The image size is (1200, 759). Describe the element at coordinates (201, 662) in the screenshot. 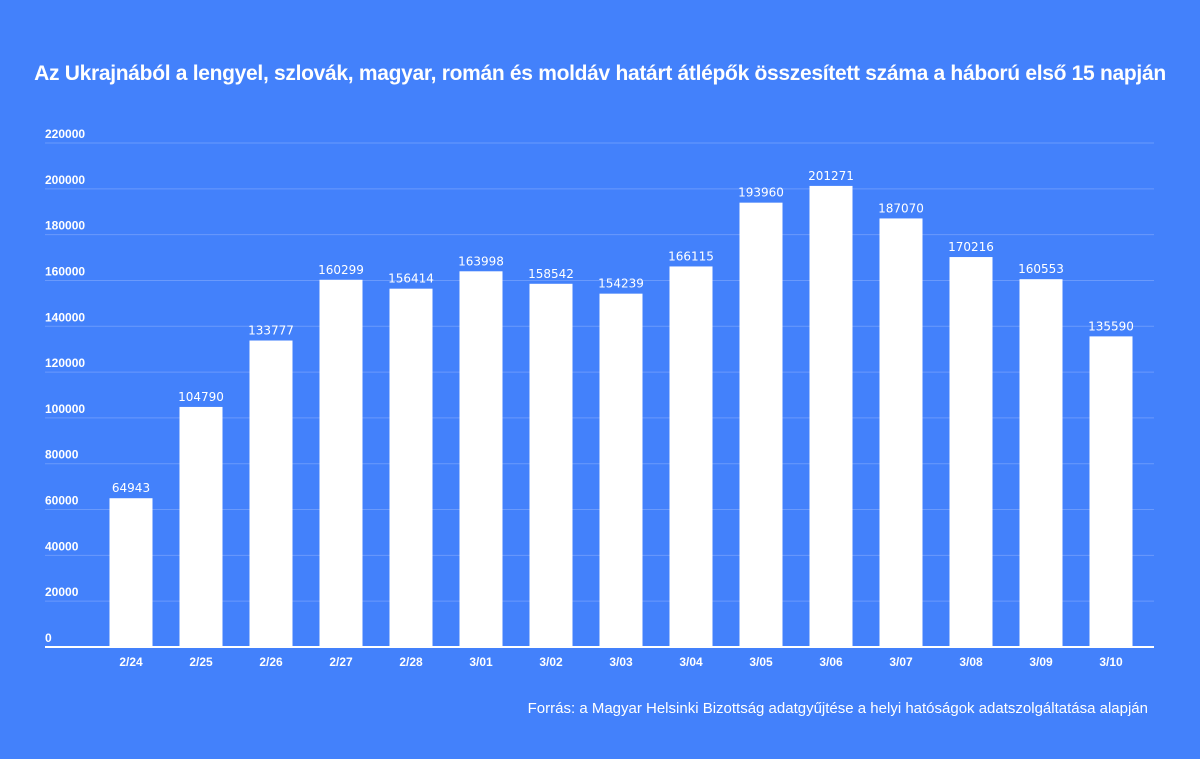

I see `x-tick-label: 2/25` at that location.